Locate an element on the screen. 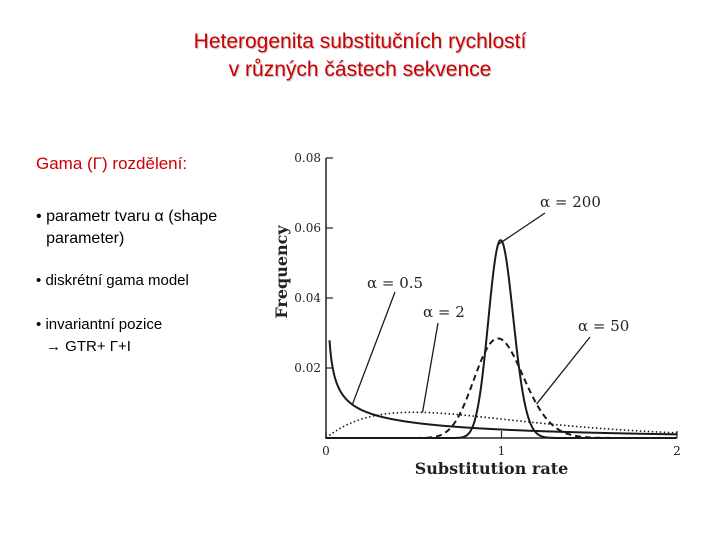  bullet-invariant-sites: • invariantní pozice → GTR+ Γ+I is located at coordinates (99, 336).